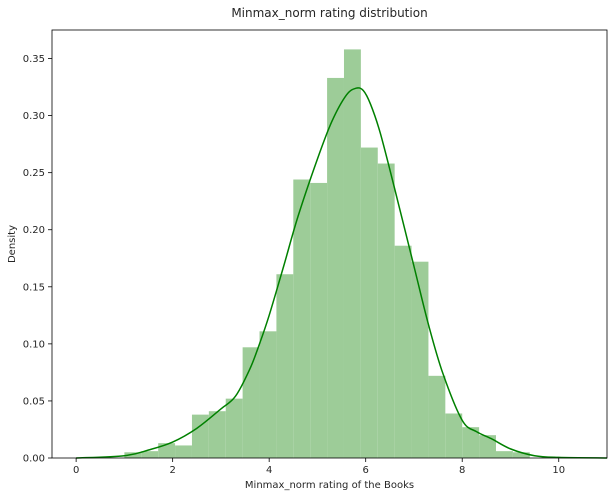 This screenshot has width=615, height=497. I want to click on x-tick-label: 10, so click(558, 470).